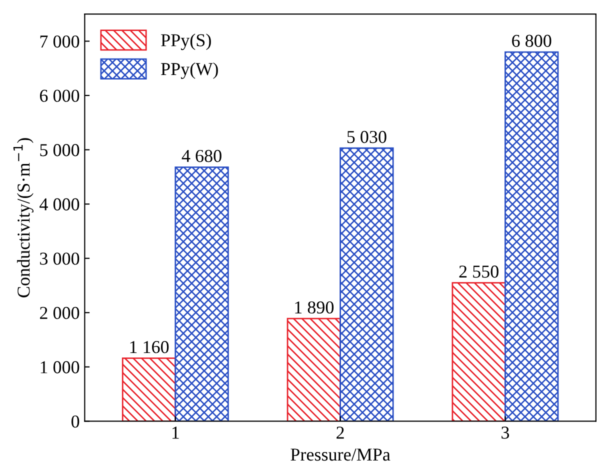 The height and width of the screenshot is (468, 605). Describe the element at coordinates (60, 41) in the screenshot. I see `y-tick-label: 7 000` at that location.